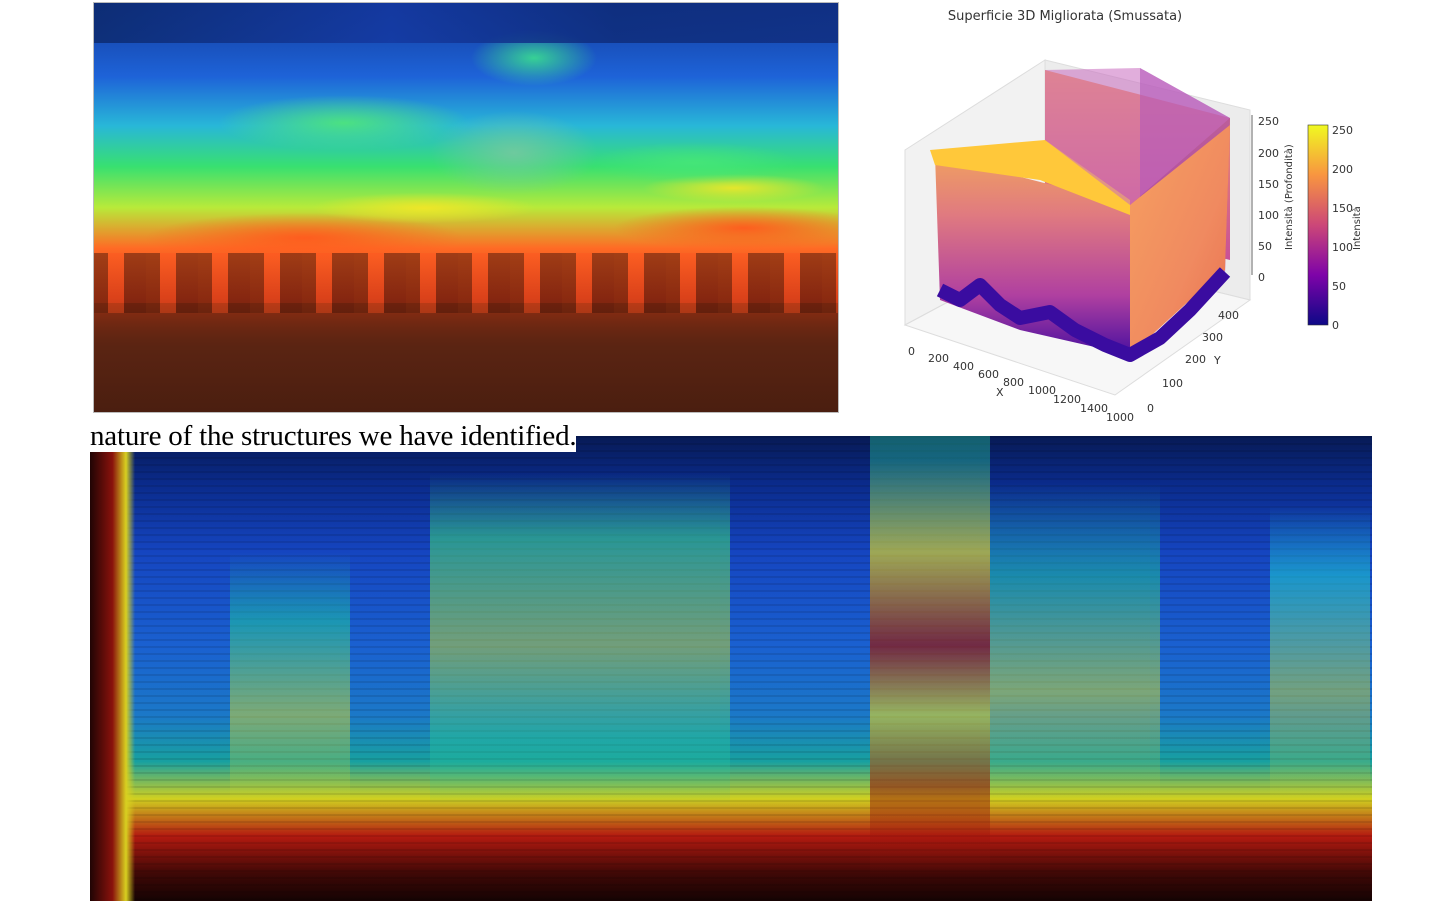 This screenshot has width=1456, height=905. What do you see at coordinates (466, 23) in the screenshot?
I see `heatmap-dark-band` at bounding box center [466, 23].